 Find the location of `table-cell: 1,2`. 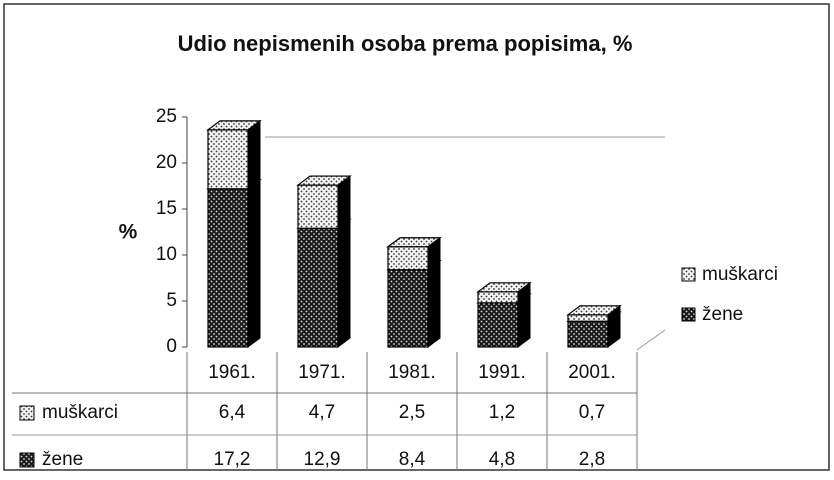

table-cell: 1,2 is located at coordinates (502, 412).